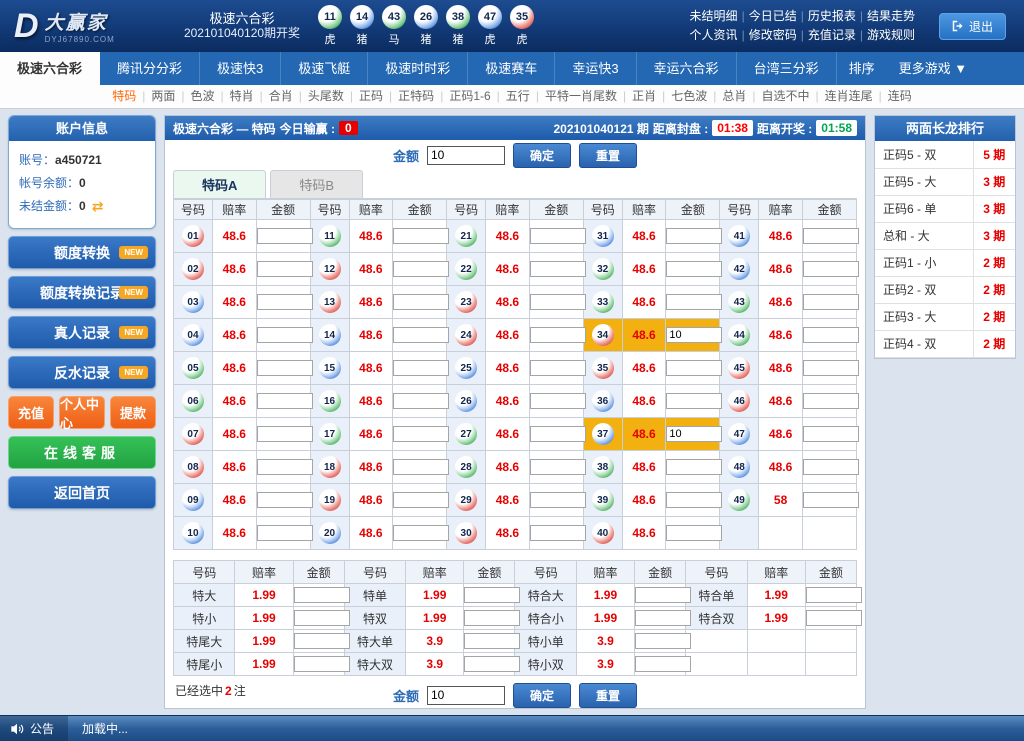 The height and width of the screenshot is (741, 1024). I want to click on play-type-link: 特肖, so click(241, 96).